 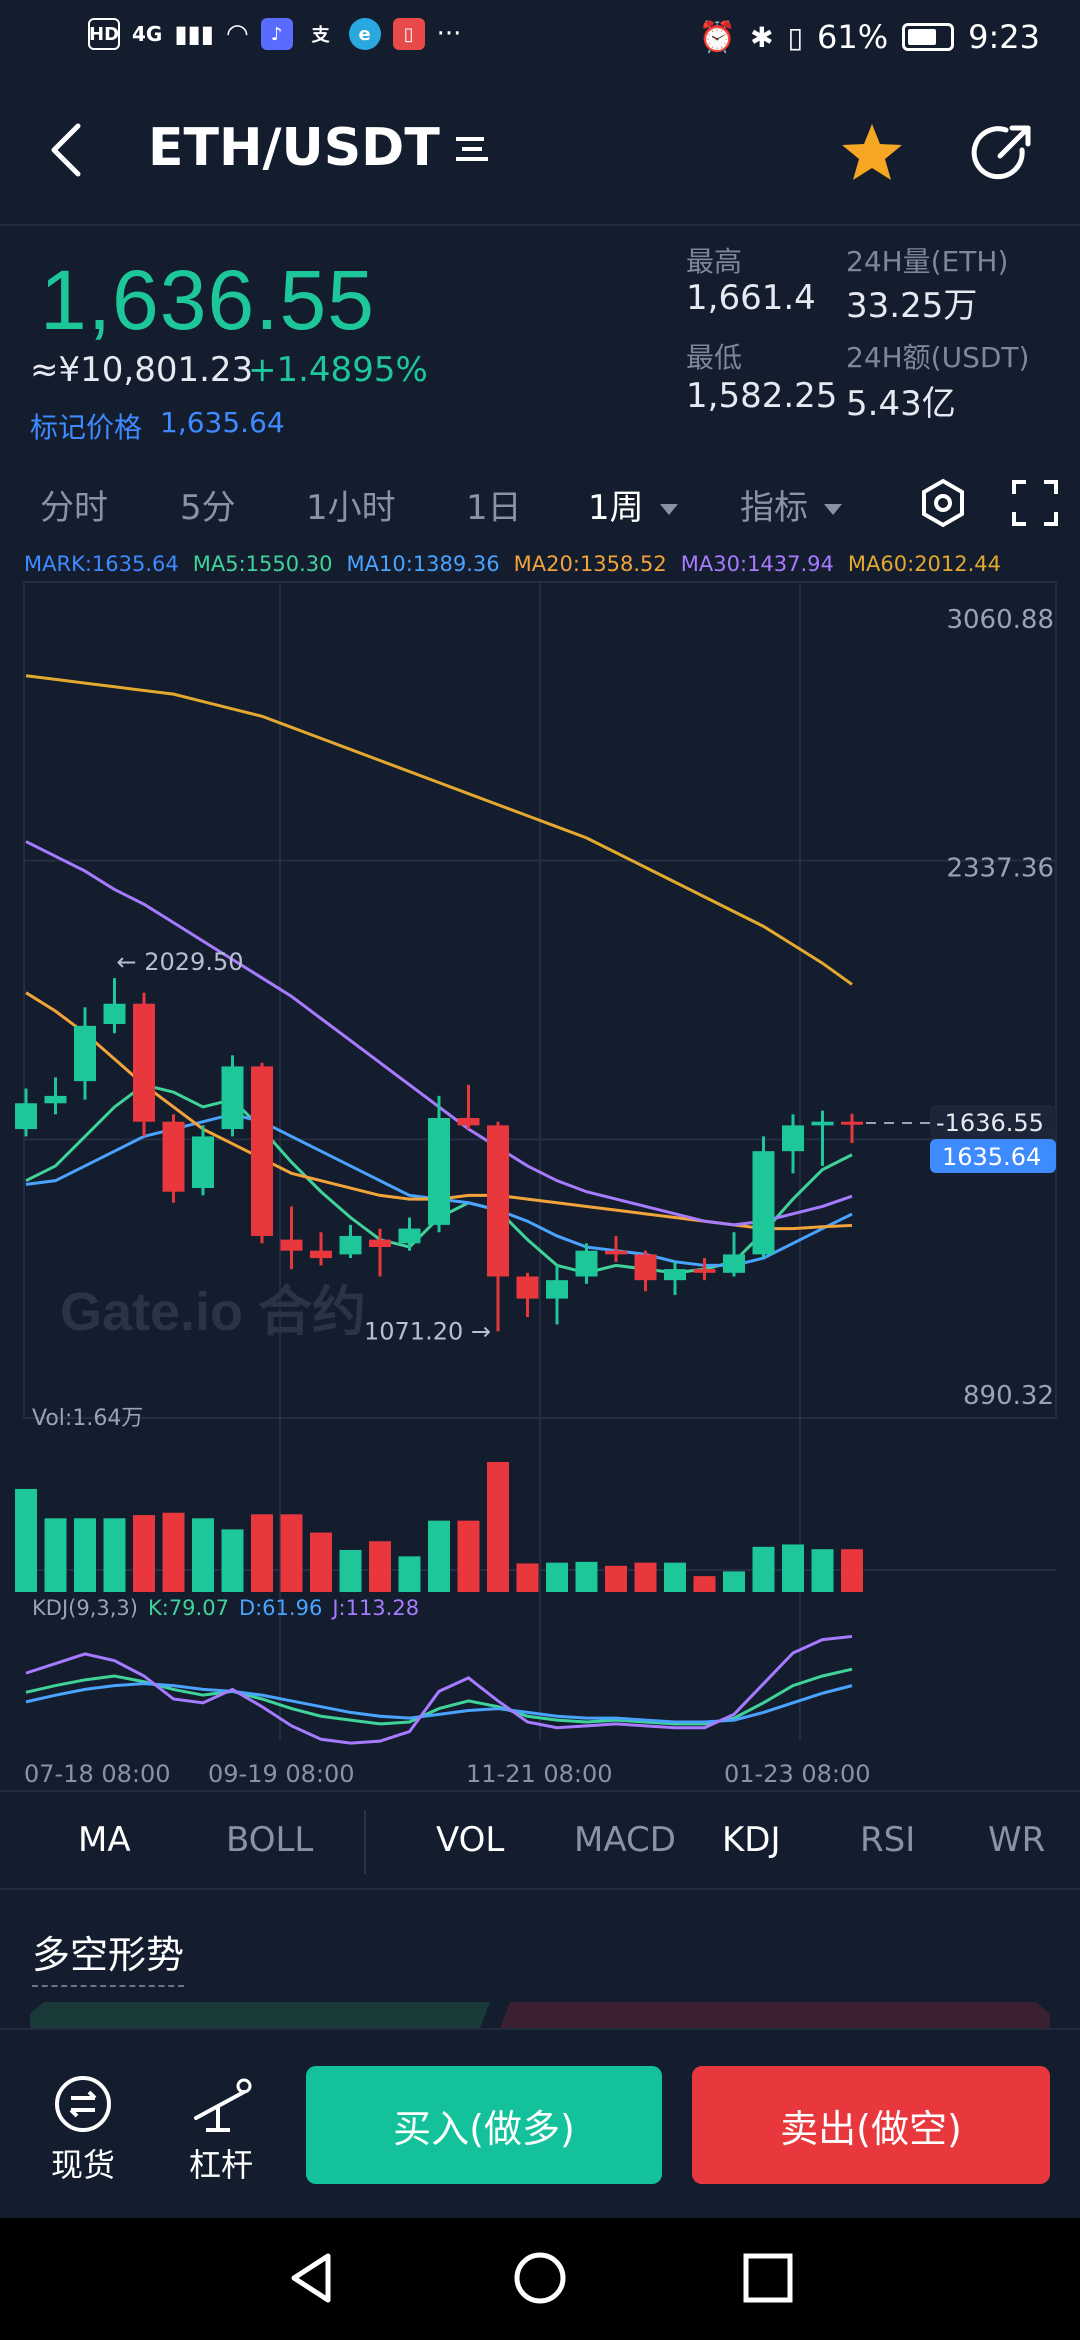 I want to click on hd-icon: HD, so click(x=104, y=34).